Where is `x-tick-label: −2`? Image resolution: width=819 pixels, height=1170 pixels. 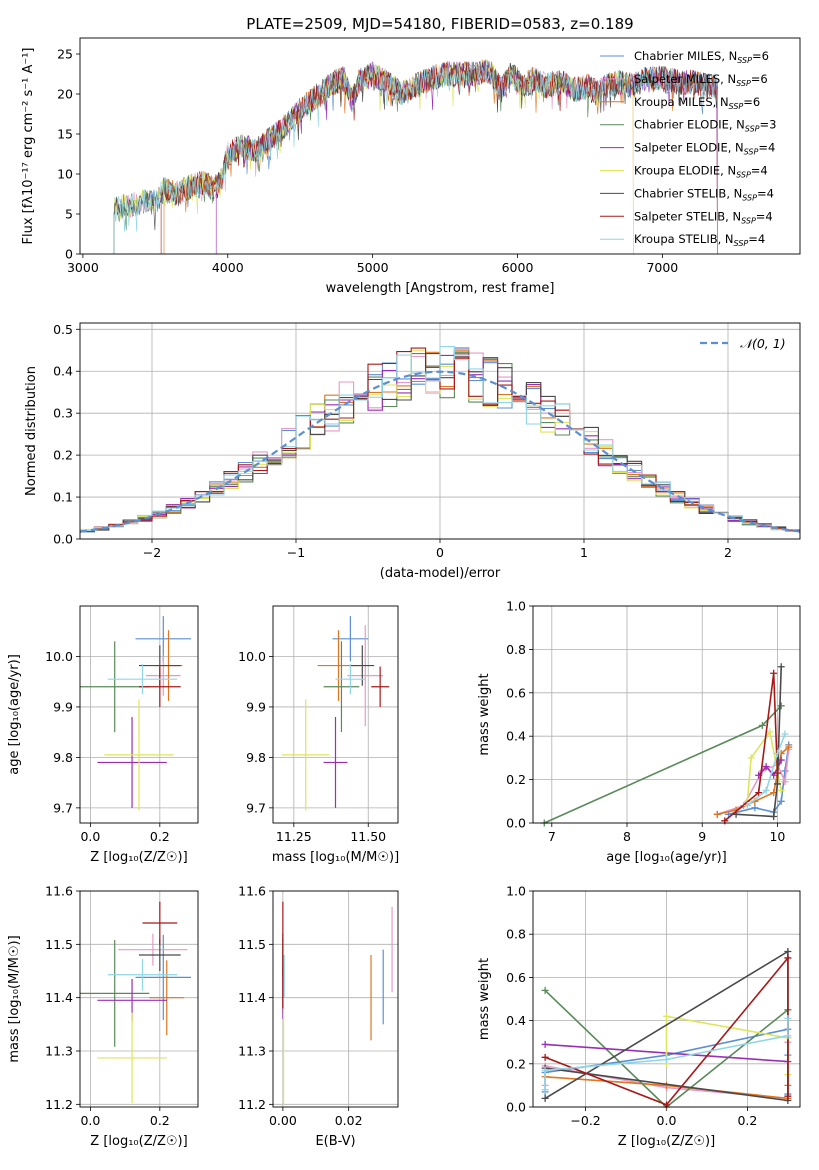
x-tick-label: −2 is located at coordinates (152, 552).